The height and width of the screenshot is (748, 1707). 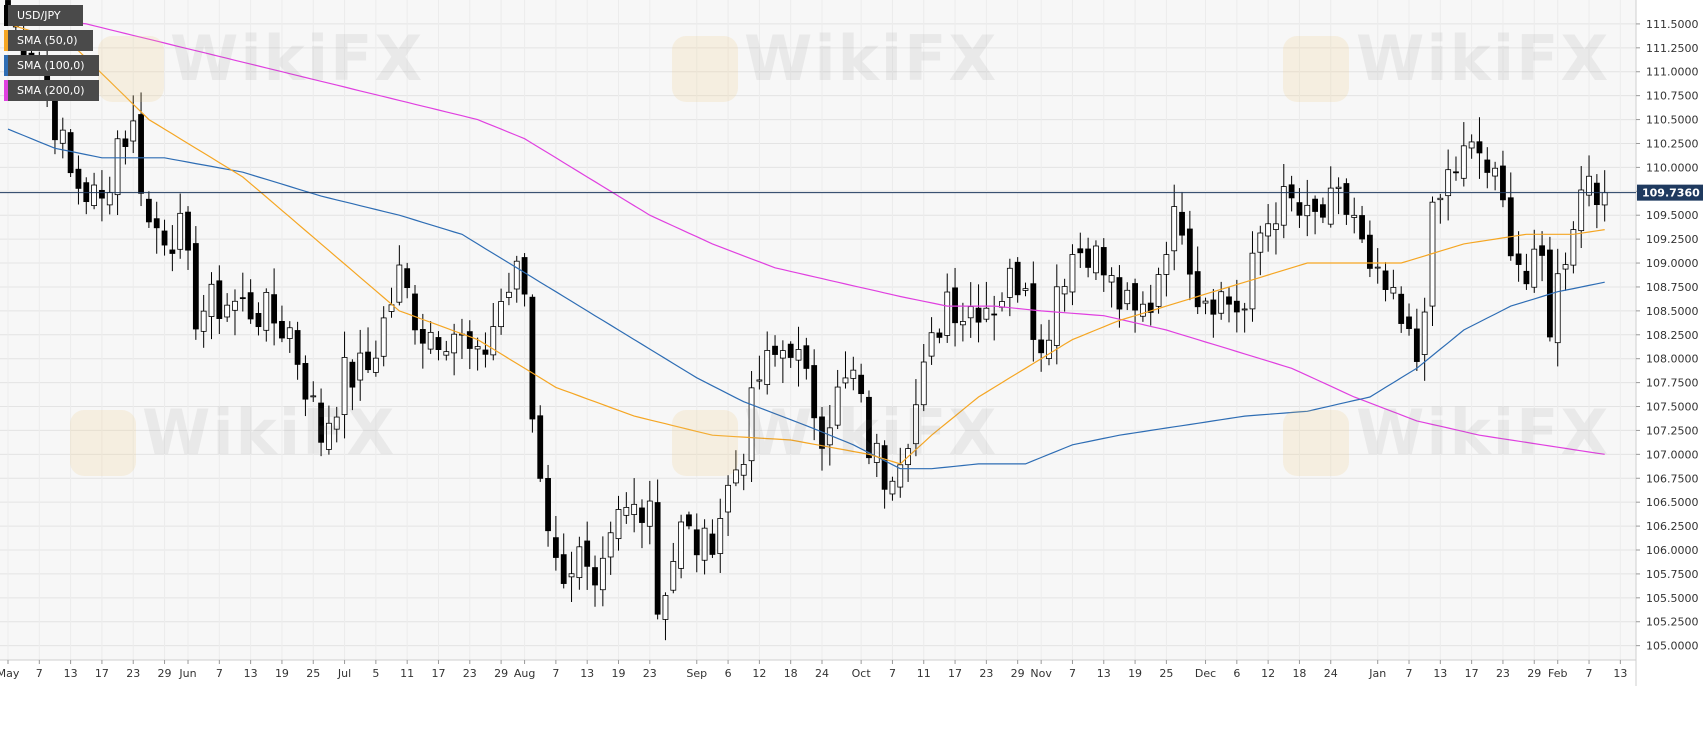 What do you see at coordinates (1472, 673) in the screenshot?
I see `x-tick-label: 17` at bounding box center [1472, 673].